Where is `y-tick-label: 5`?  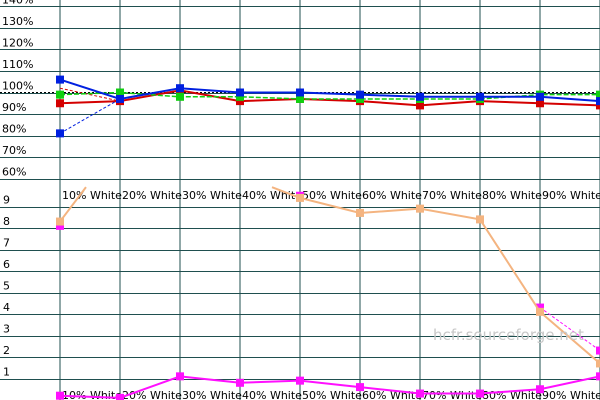
y-tick-label: 5 is located at coordinates (6, 286).